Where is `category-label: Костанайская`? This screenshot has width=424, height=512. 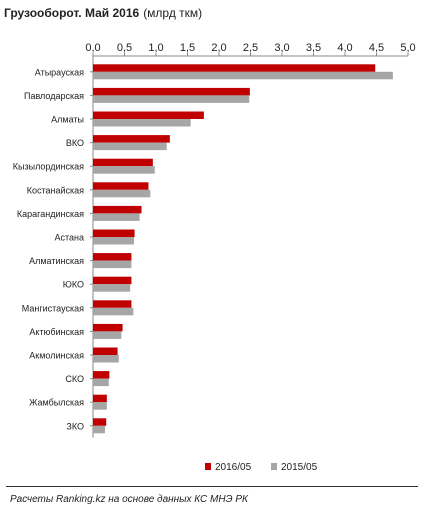 category-label: Костанайская is located at coordinates (55, 190).